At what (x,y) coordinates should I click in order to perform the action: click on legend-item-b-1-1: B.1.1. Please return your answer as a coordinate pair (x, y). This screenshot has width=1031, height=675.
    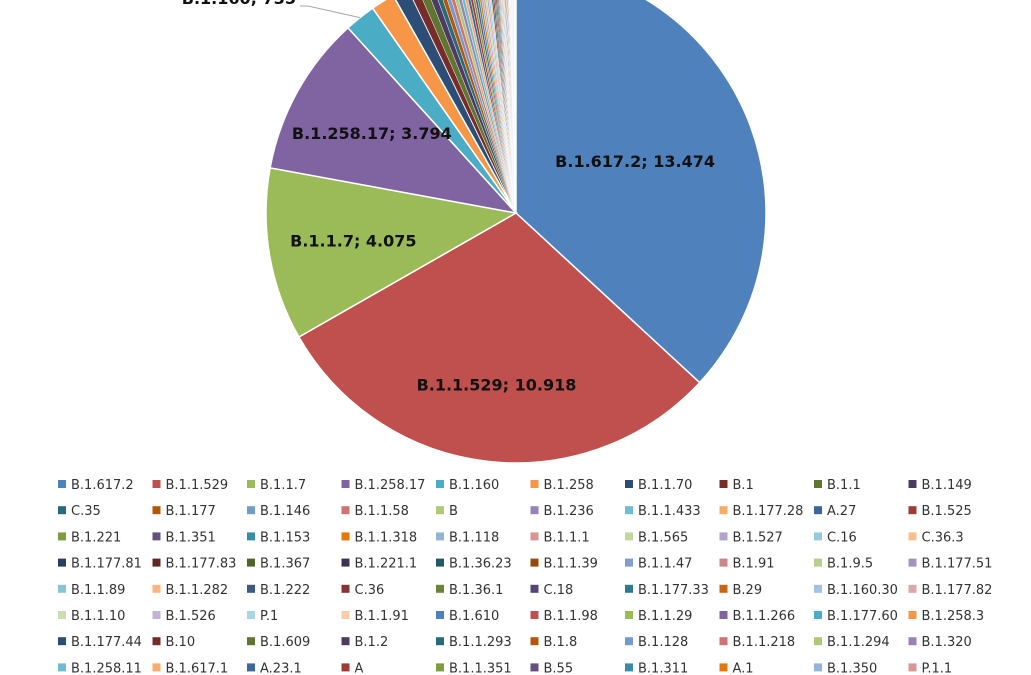
    Looking at the image, I should click on (837, 485).